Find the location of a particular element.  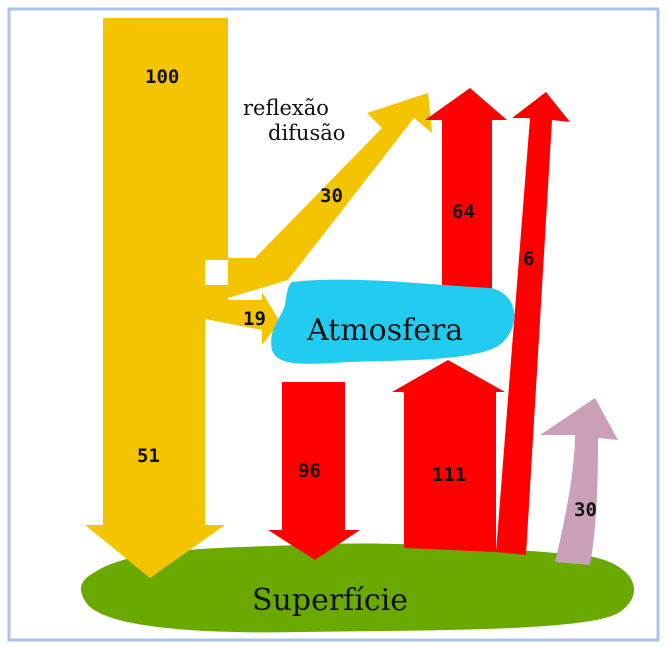

surface-to-atmosphere-value: 111 is located at coordinates (449, 475).